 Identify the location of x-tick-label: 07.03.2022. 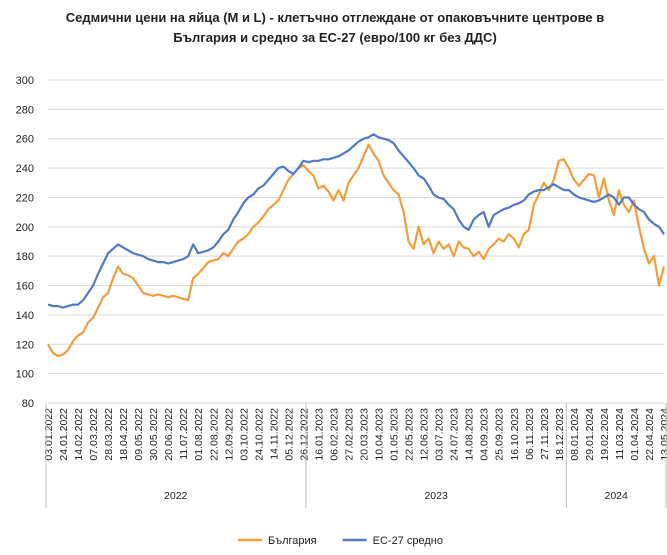
(94, 434).